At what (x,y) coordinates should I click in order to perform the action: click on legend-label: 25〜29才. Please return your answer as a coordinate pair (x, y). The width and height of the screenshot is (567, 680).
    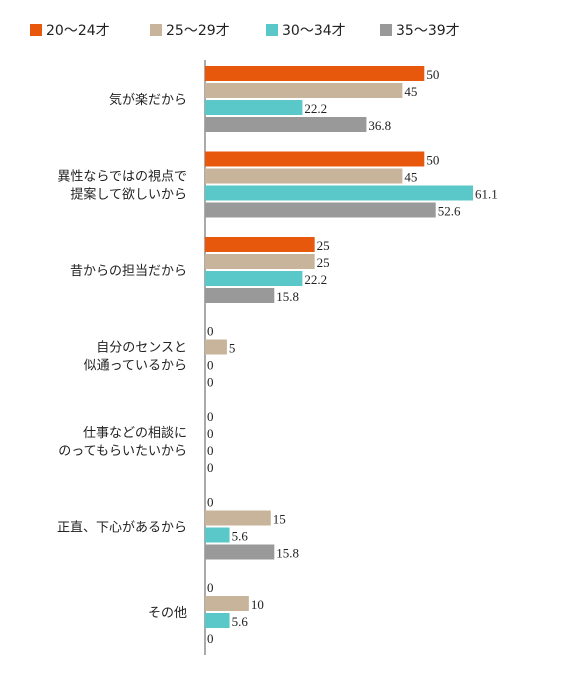
    Looking at the image, I should click on (198, 31).